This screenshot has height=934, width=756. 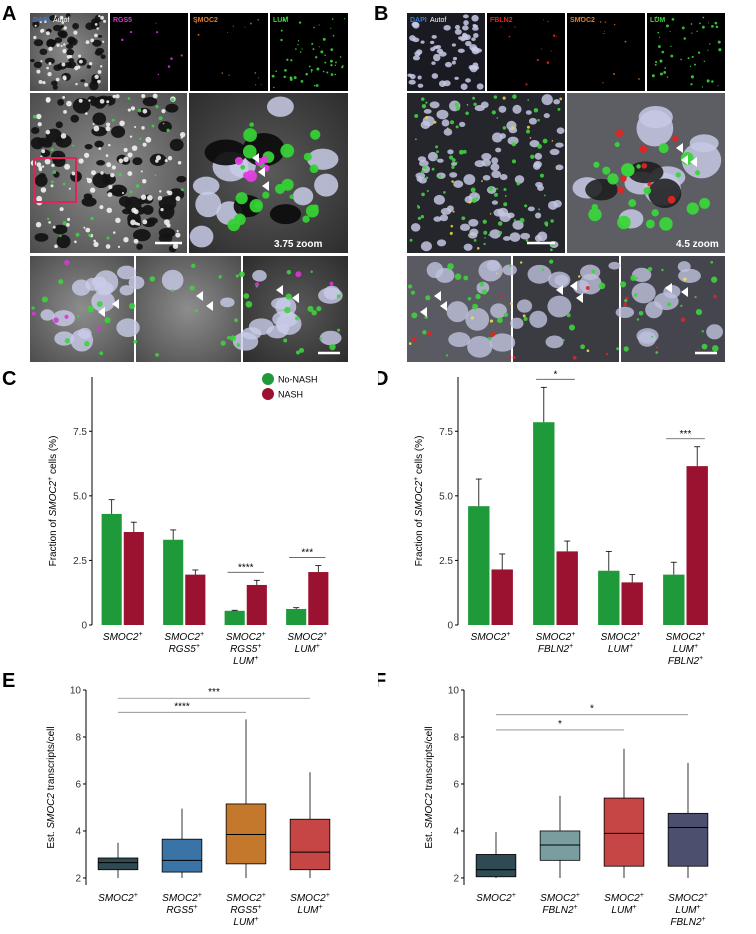 I want to click on y-tick-label: 8, so click(x=456, y=737).